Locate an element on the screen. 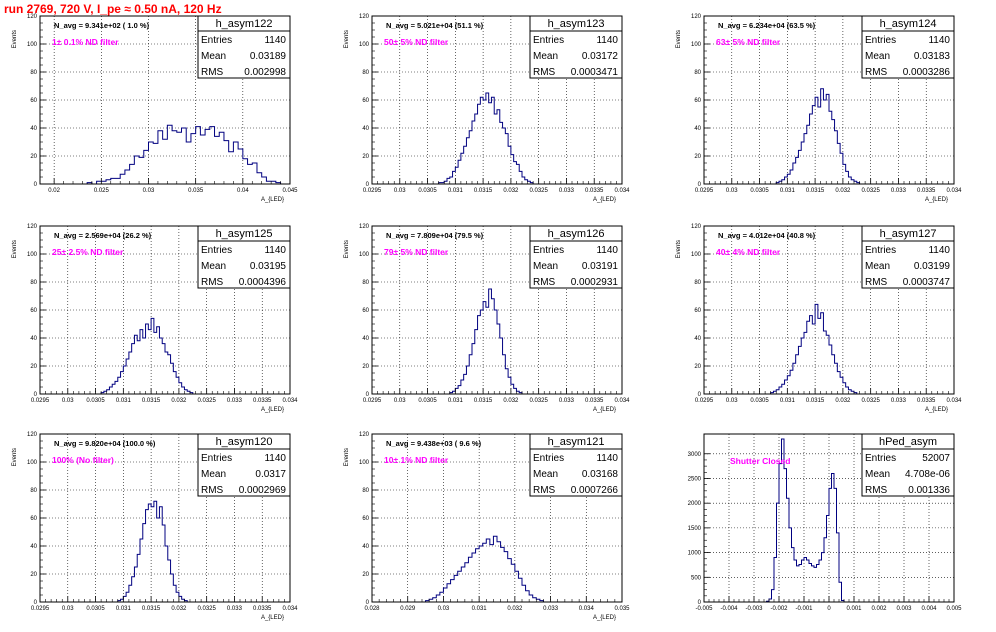  stats-value: 0.0004396 is located at coordinates (263, 282).